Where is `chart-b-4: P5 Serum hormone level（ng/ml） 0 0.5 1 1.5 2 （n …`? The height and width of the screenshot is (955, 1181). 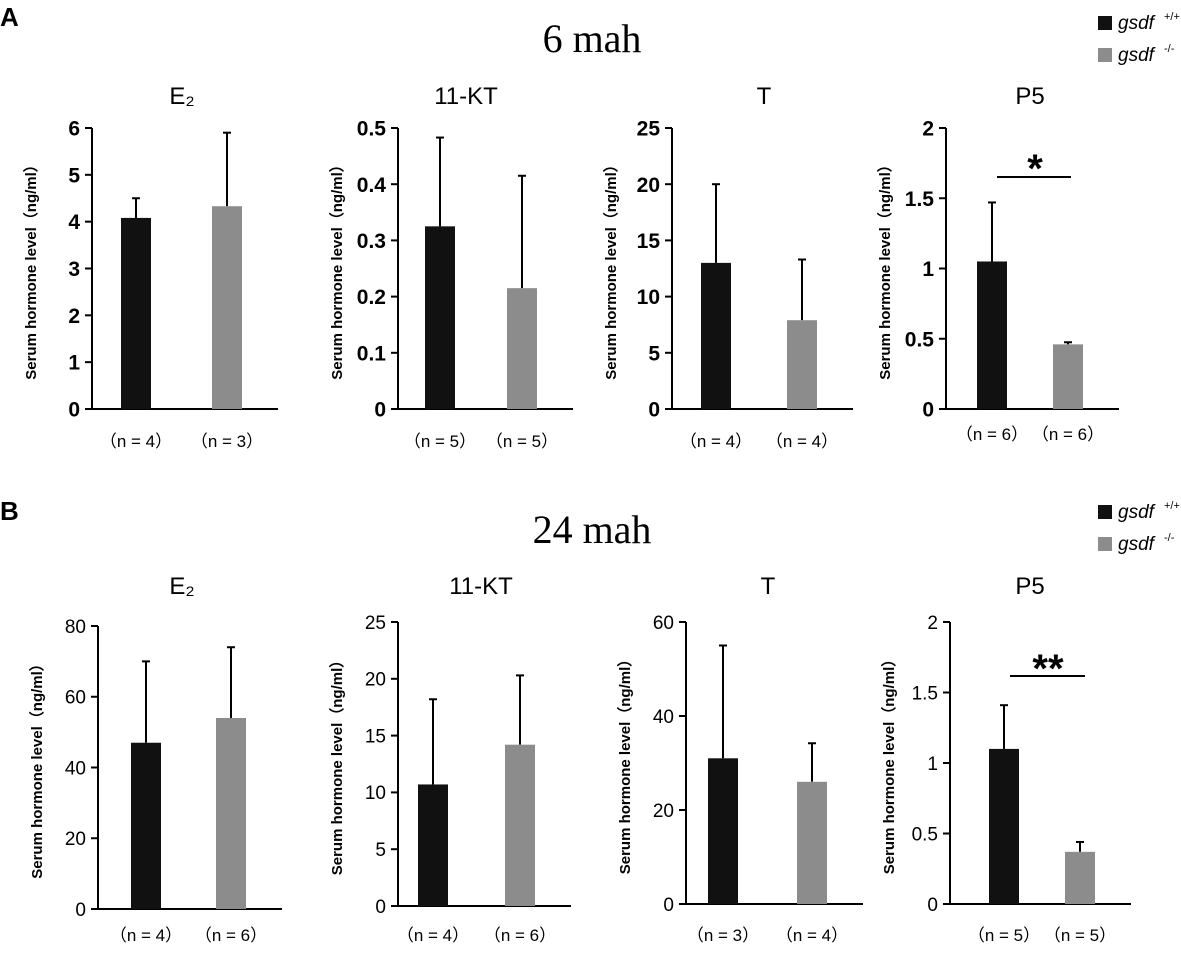
chart-b-4: P5 Serum hormone level（ng/ml） 0 0.5 1 1.5 2 （n … is located at coordinates (1005, 759).